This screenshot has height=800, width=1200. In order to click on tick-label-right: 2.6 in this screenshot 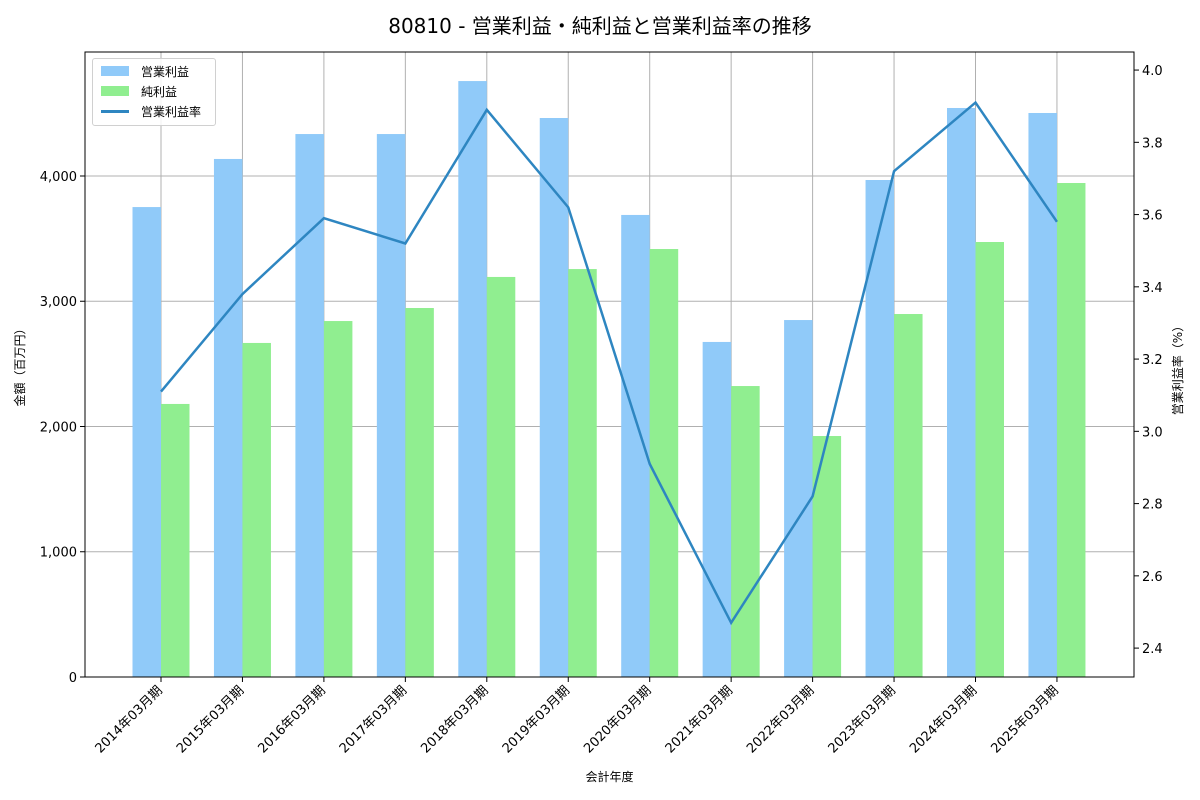, I will do `click(1152, 577)`.